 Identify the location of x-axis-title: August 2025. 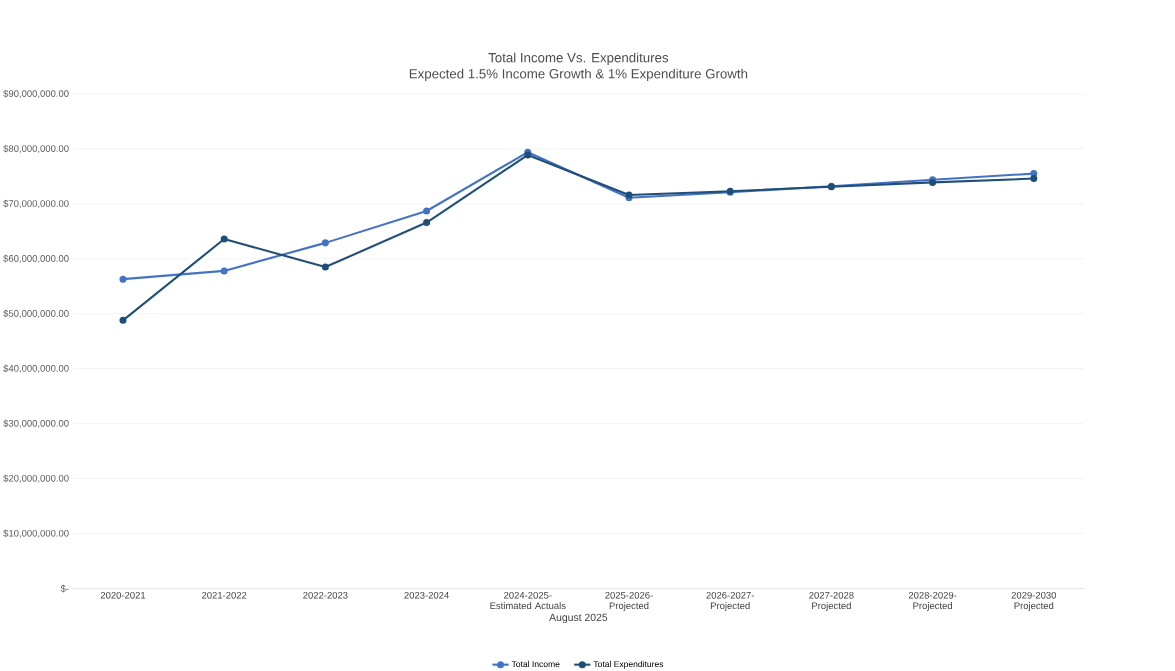
(578, 618).